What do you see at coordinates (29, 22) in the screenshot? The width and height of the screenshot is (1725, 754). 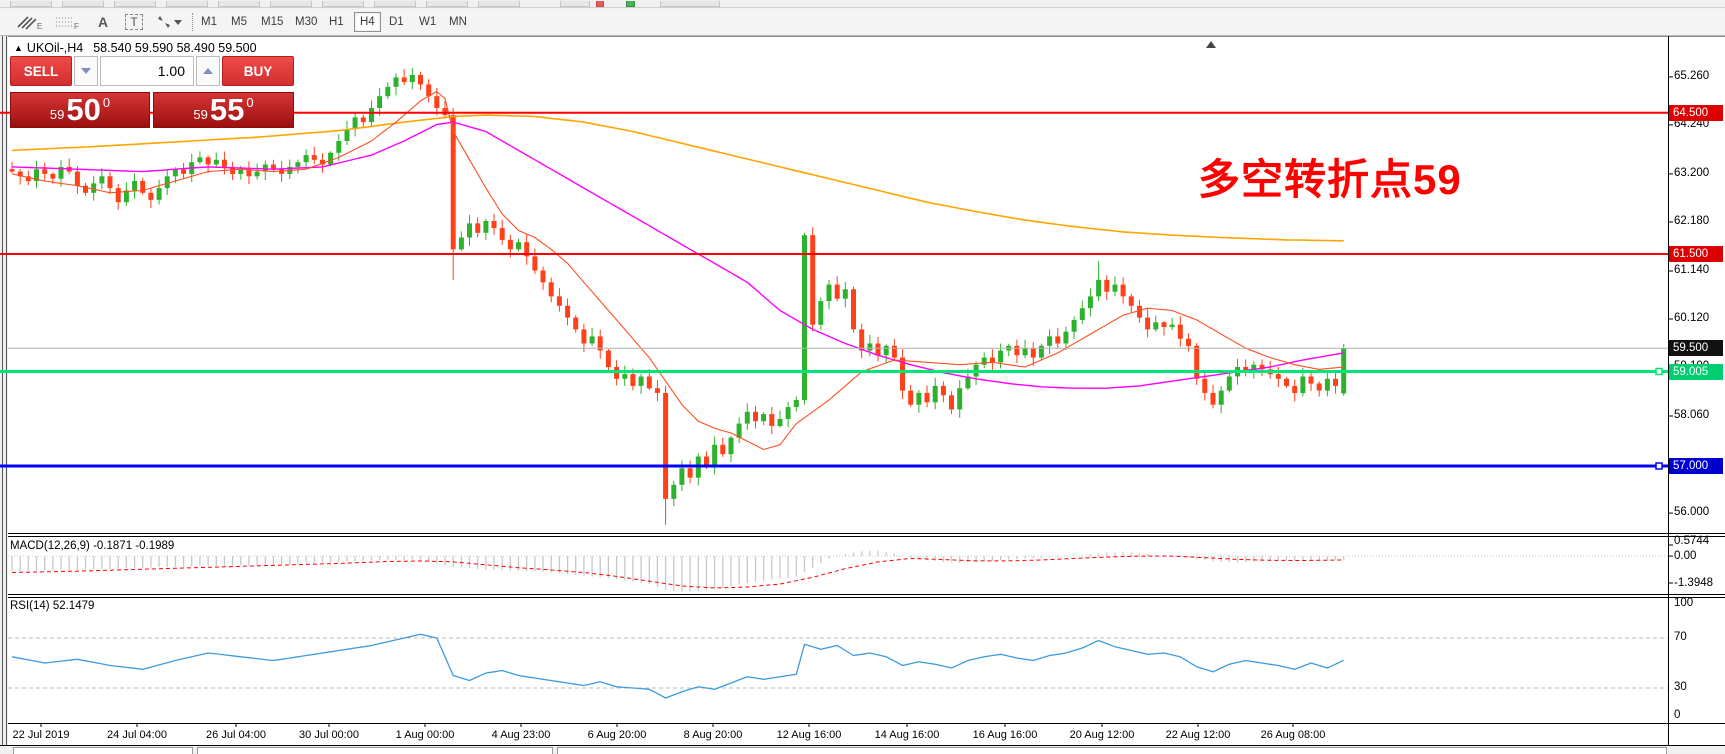 I see `indicator-hatch-icon: E` at bounding box center [29, 22].